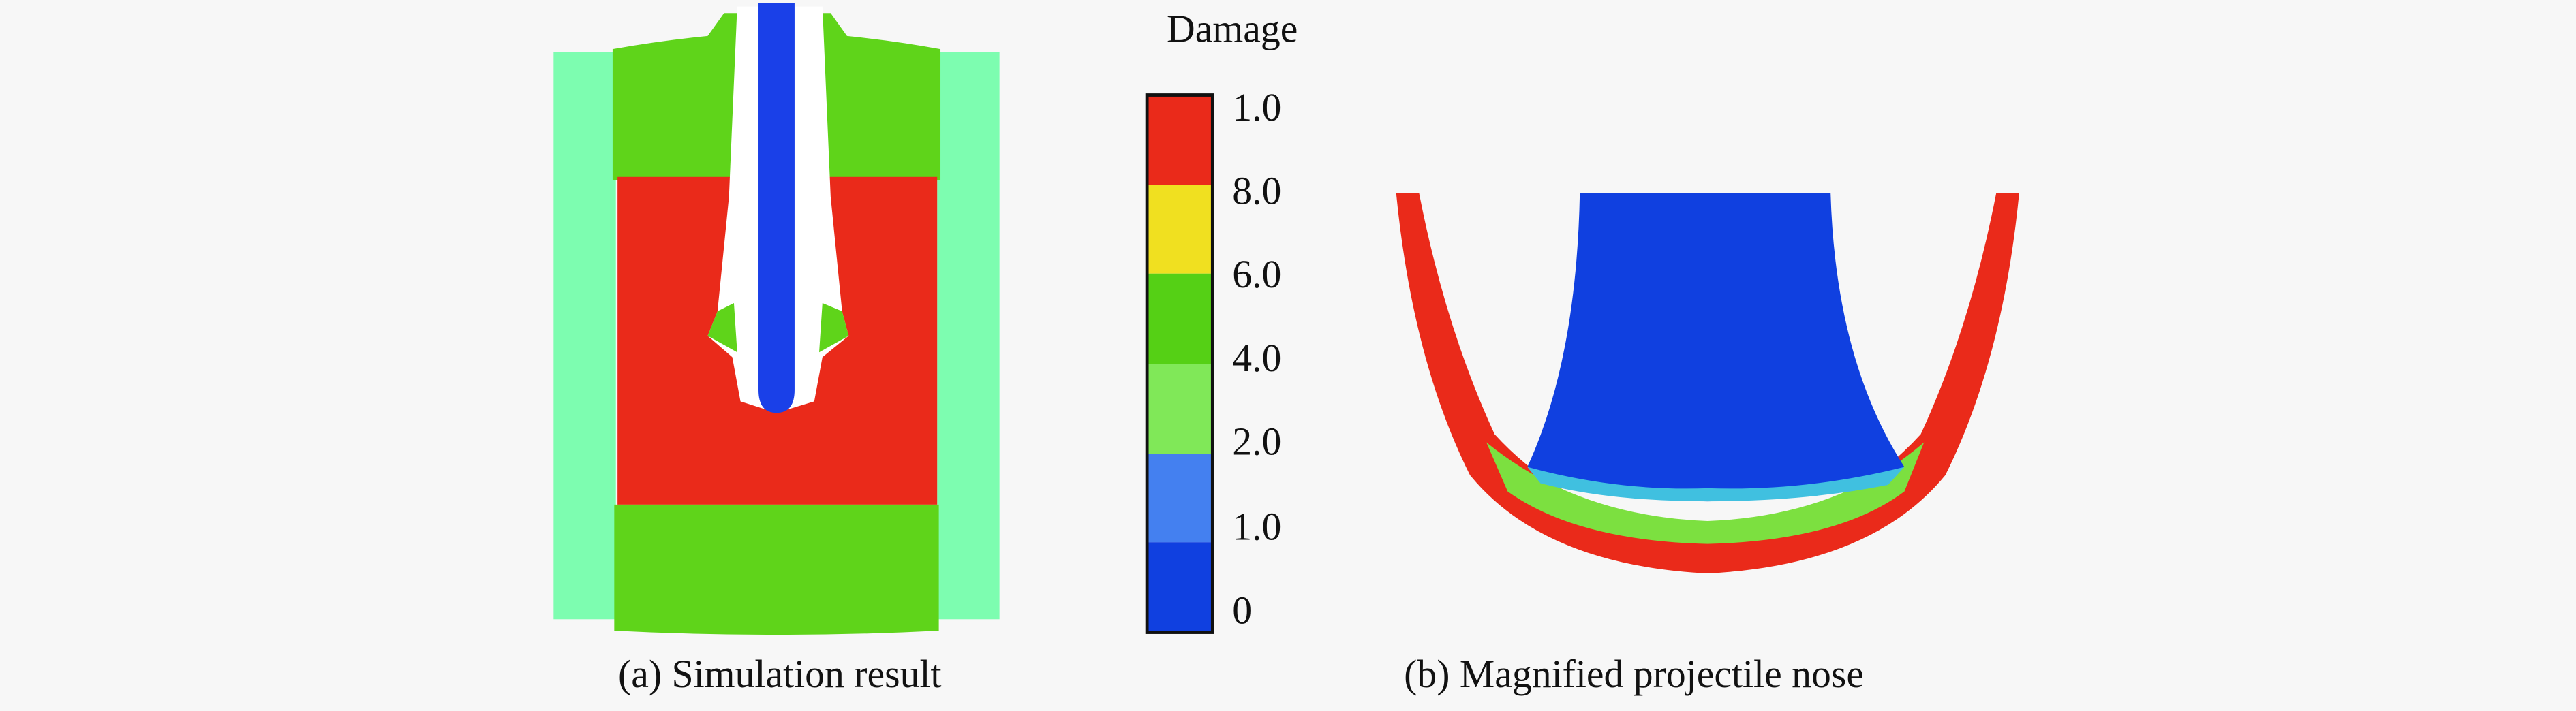 This screenshot has width=2576, height=711. Describe the element at coordinates (1232, 28) in the screenshot. I see `colorbar-title: Damage` at that location.